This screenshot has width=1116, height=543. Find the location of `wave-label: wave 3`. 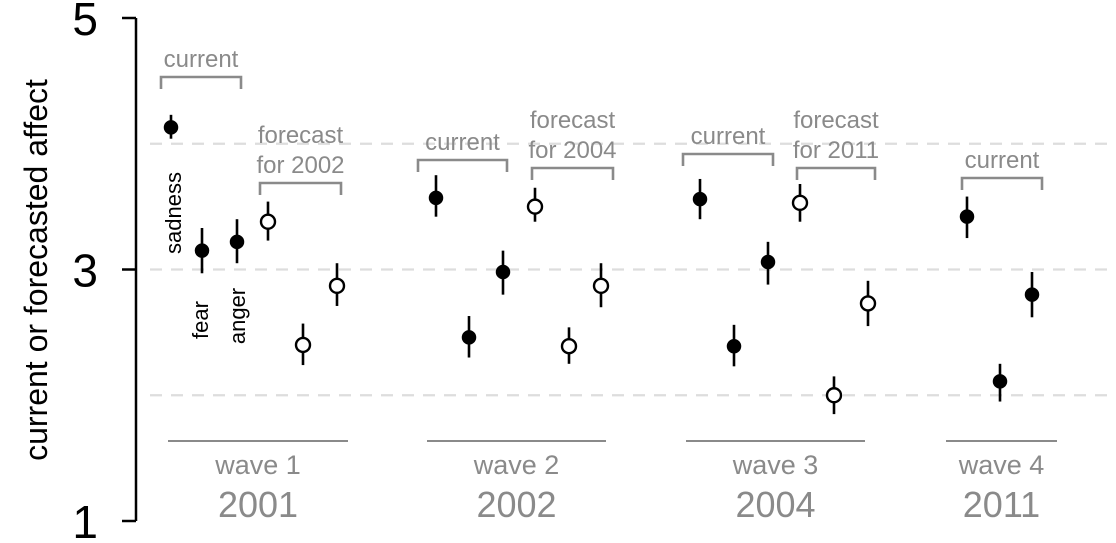

wave-label: wave 3 is located at coordinates (775, 465).